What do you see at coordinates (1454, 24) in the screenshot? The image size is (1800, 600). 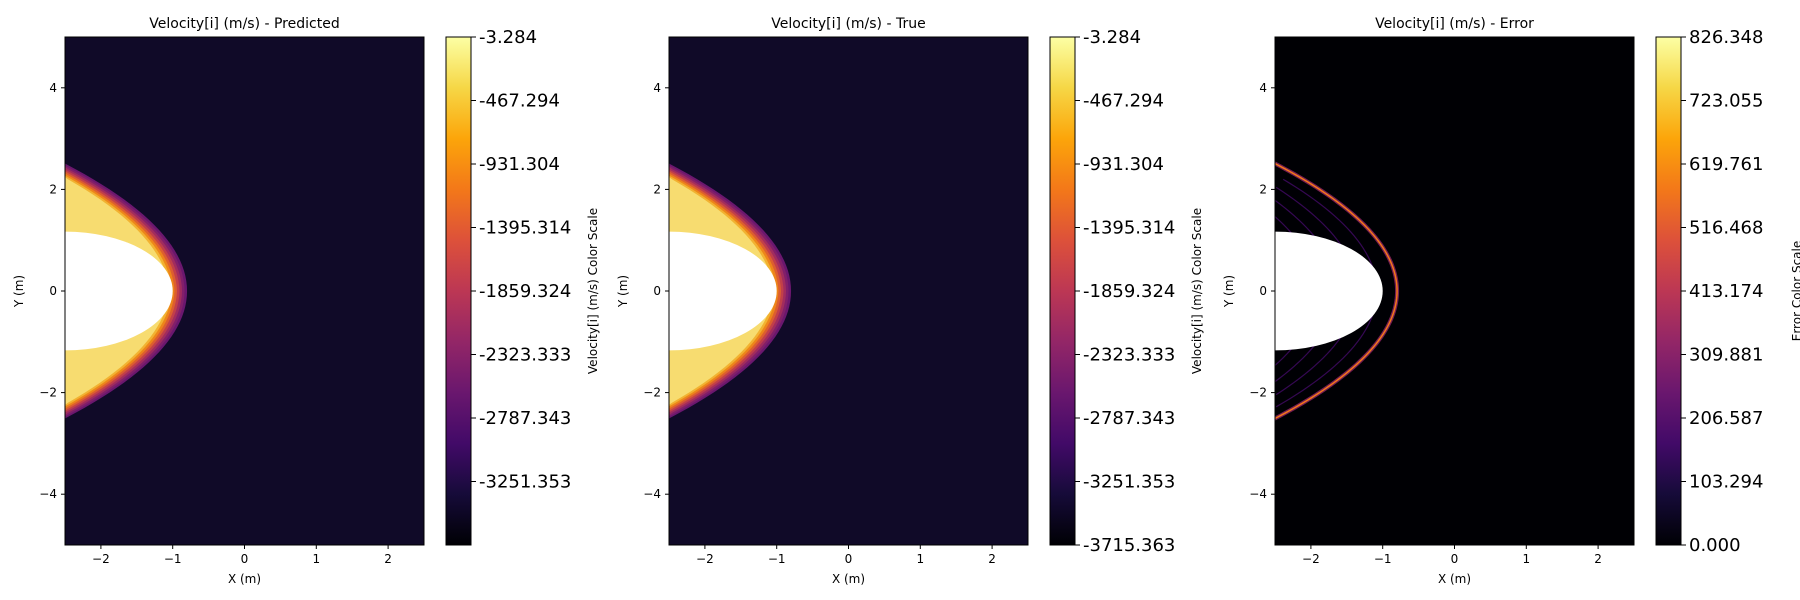 I see `plot-title: Velocity[i] (m/s) - Error` at bounding box center [1454, 24].